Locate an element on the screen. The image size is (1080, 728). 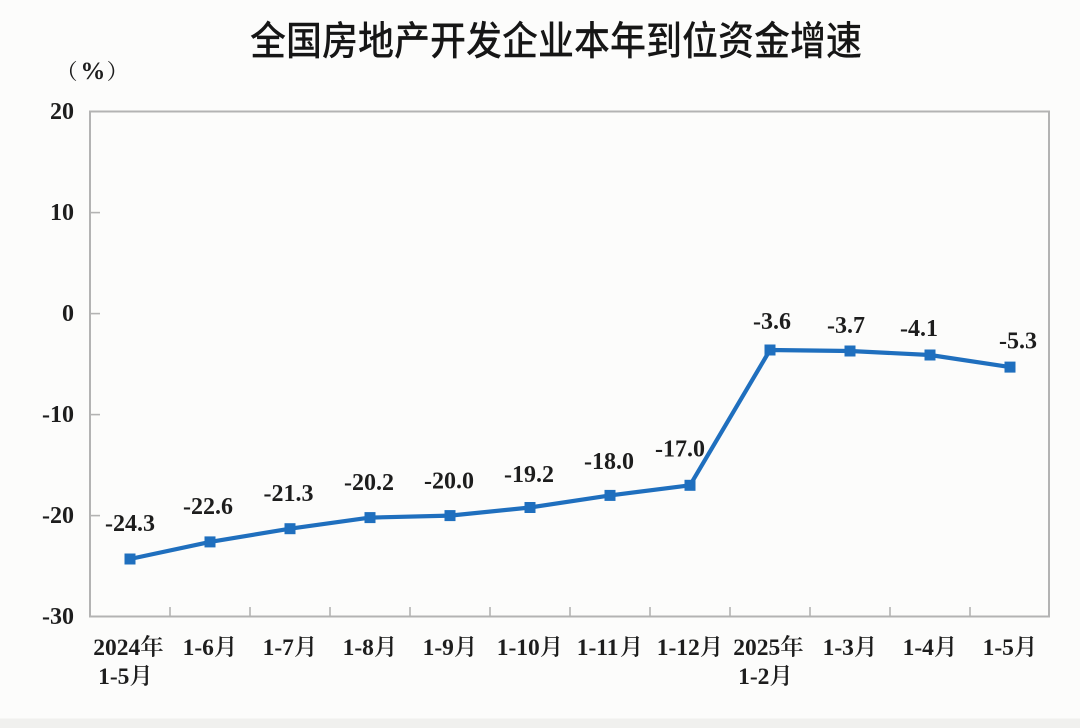
svg-text: 10 is located at coordinates (62, 213).